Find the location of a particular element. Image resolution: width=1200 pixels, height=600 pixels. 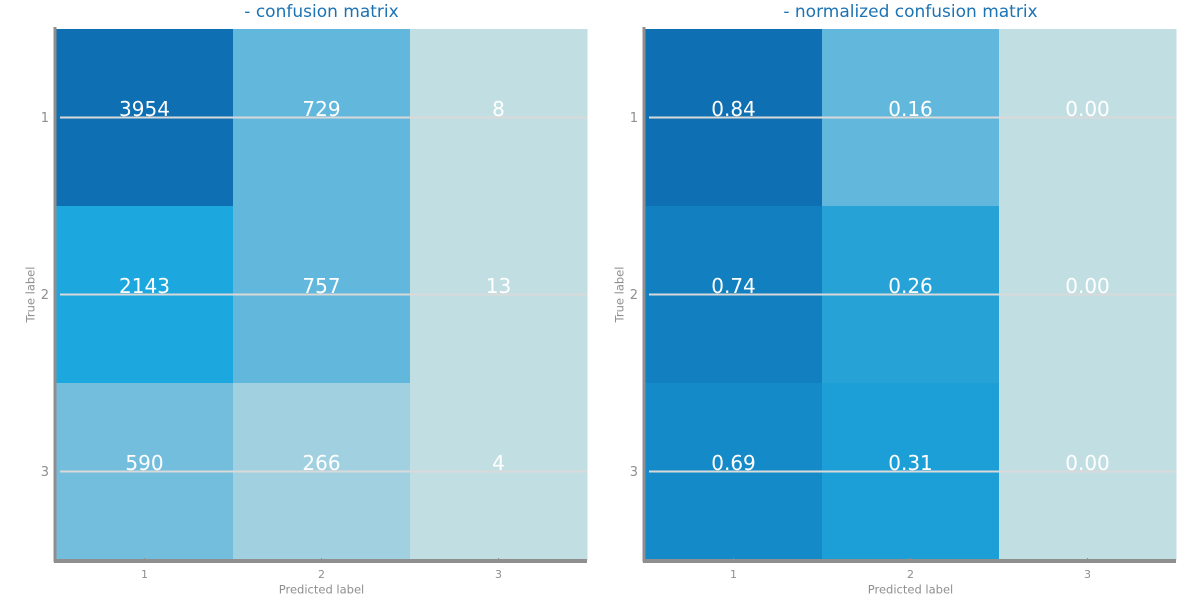

cell-value-label: 4 is located at coordinates (498, 463).